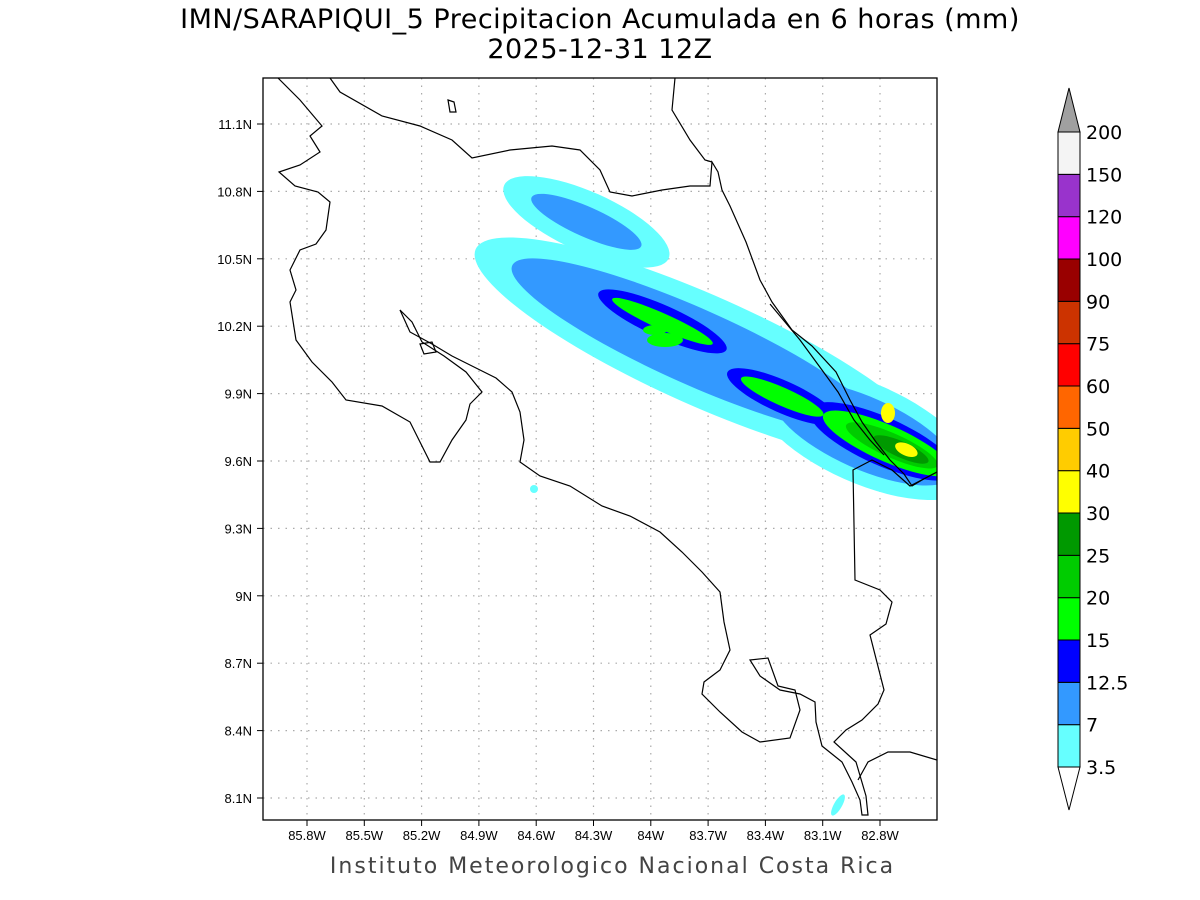 The image size is (1200, 900). What do you see at coordinates (1098, 302) in the screenshot?
I see `colorbar-level-label: 90` at bounding box center [1098, 302].